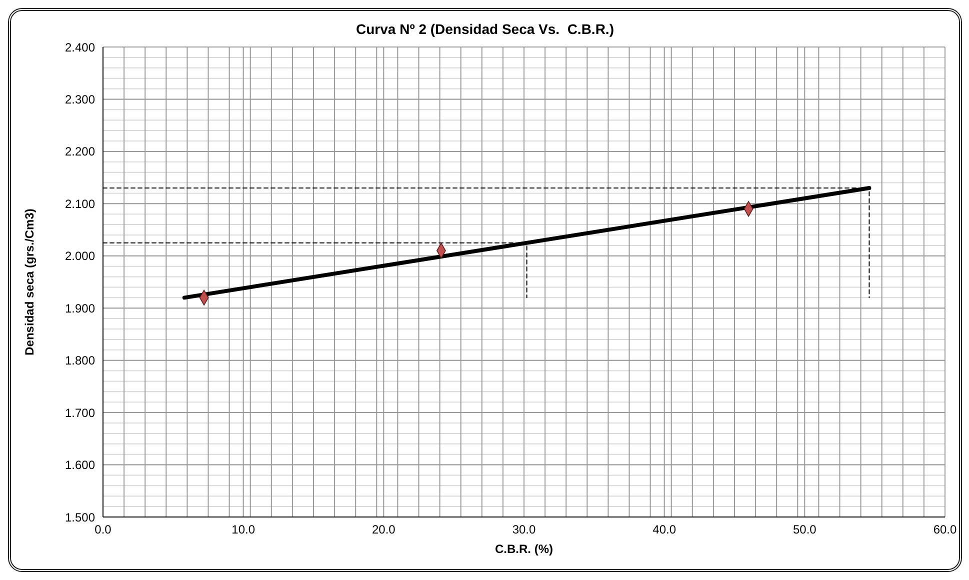  Describe the element at coordinates (80, 203) in the screenshot. I see `y-tick-label: 2.100` at that location.